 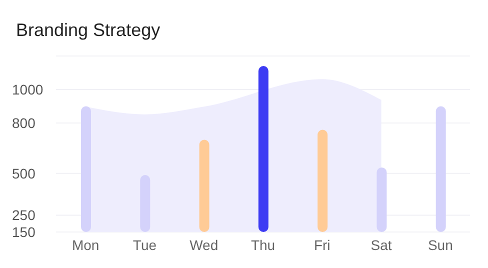 What do you see at coordinates (204, 244) in the screenshot?
I see `x-tick-label: Wed` at bounding box center [204, 244].